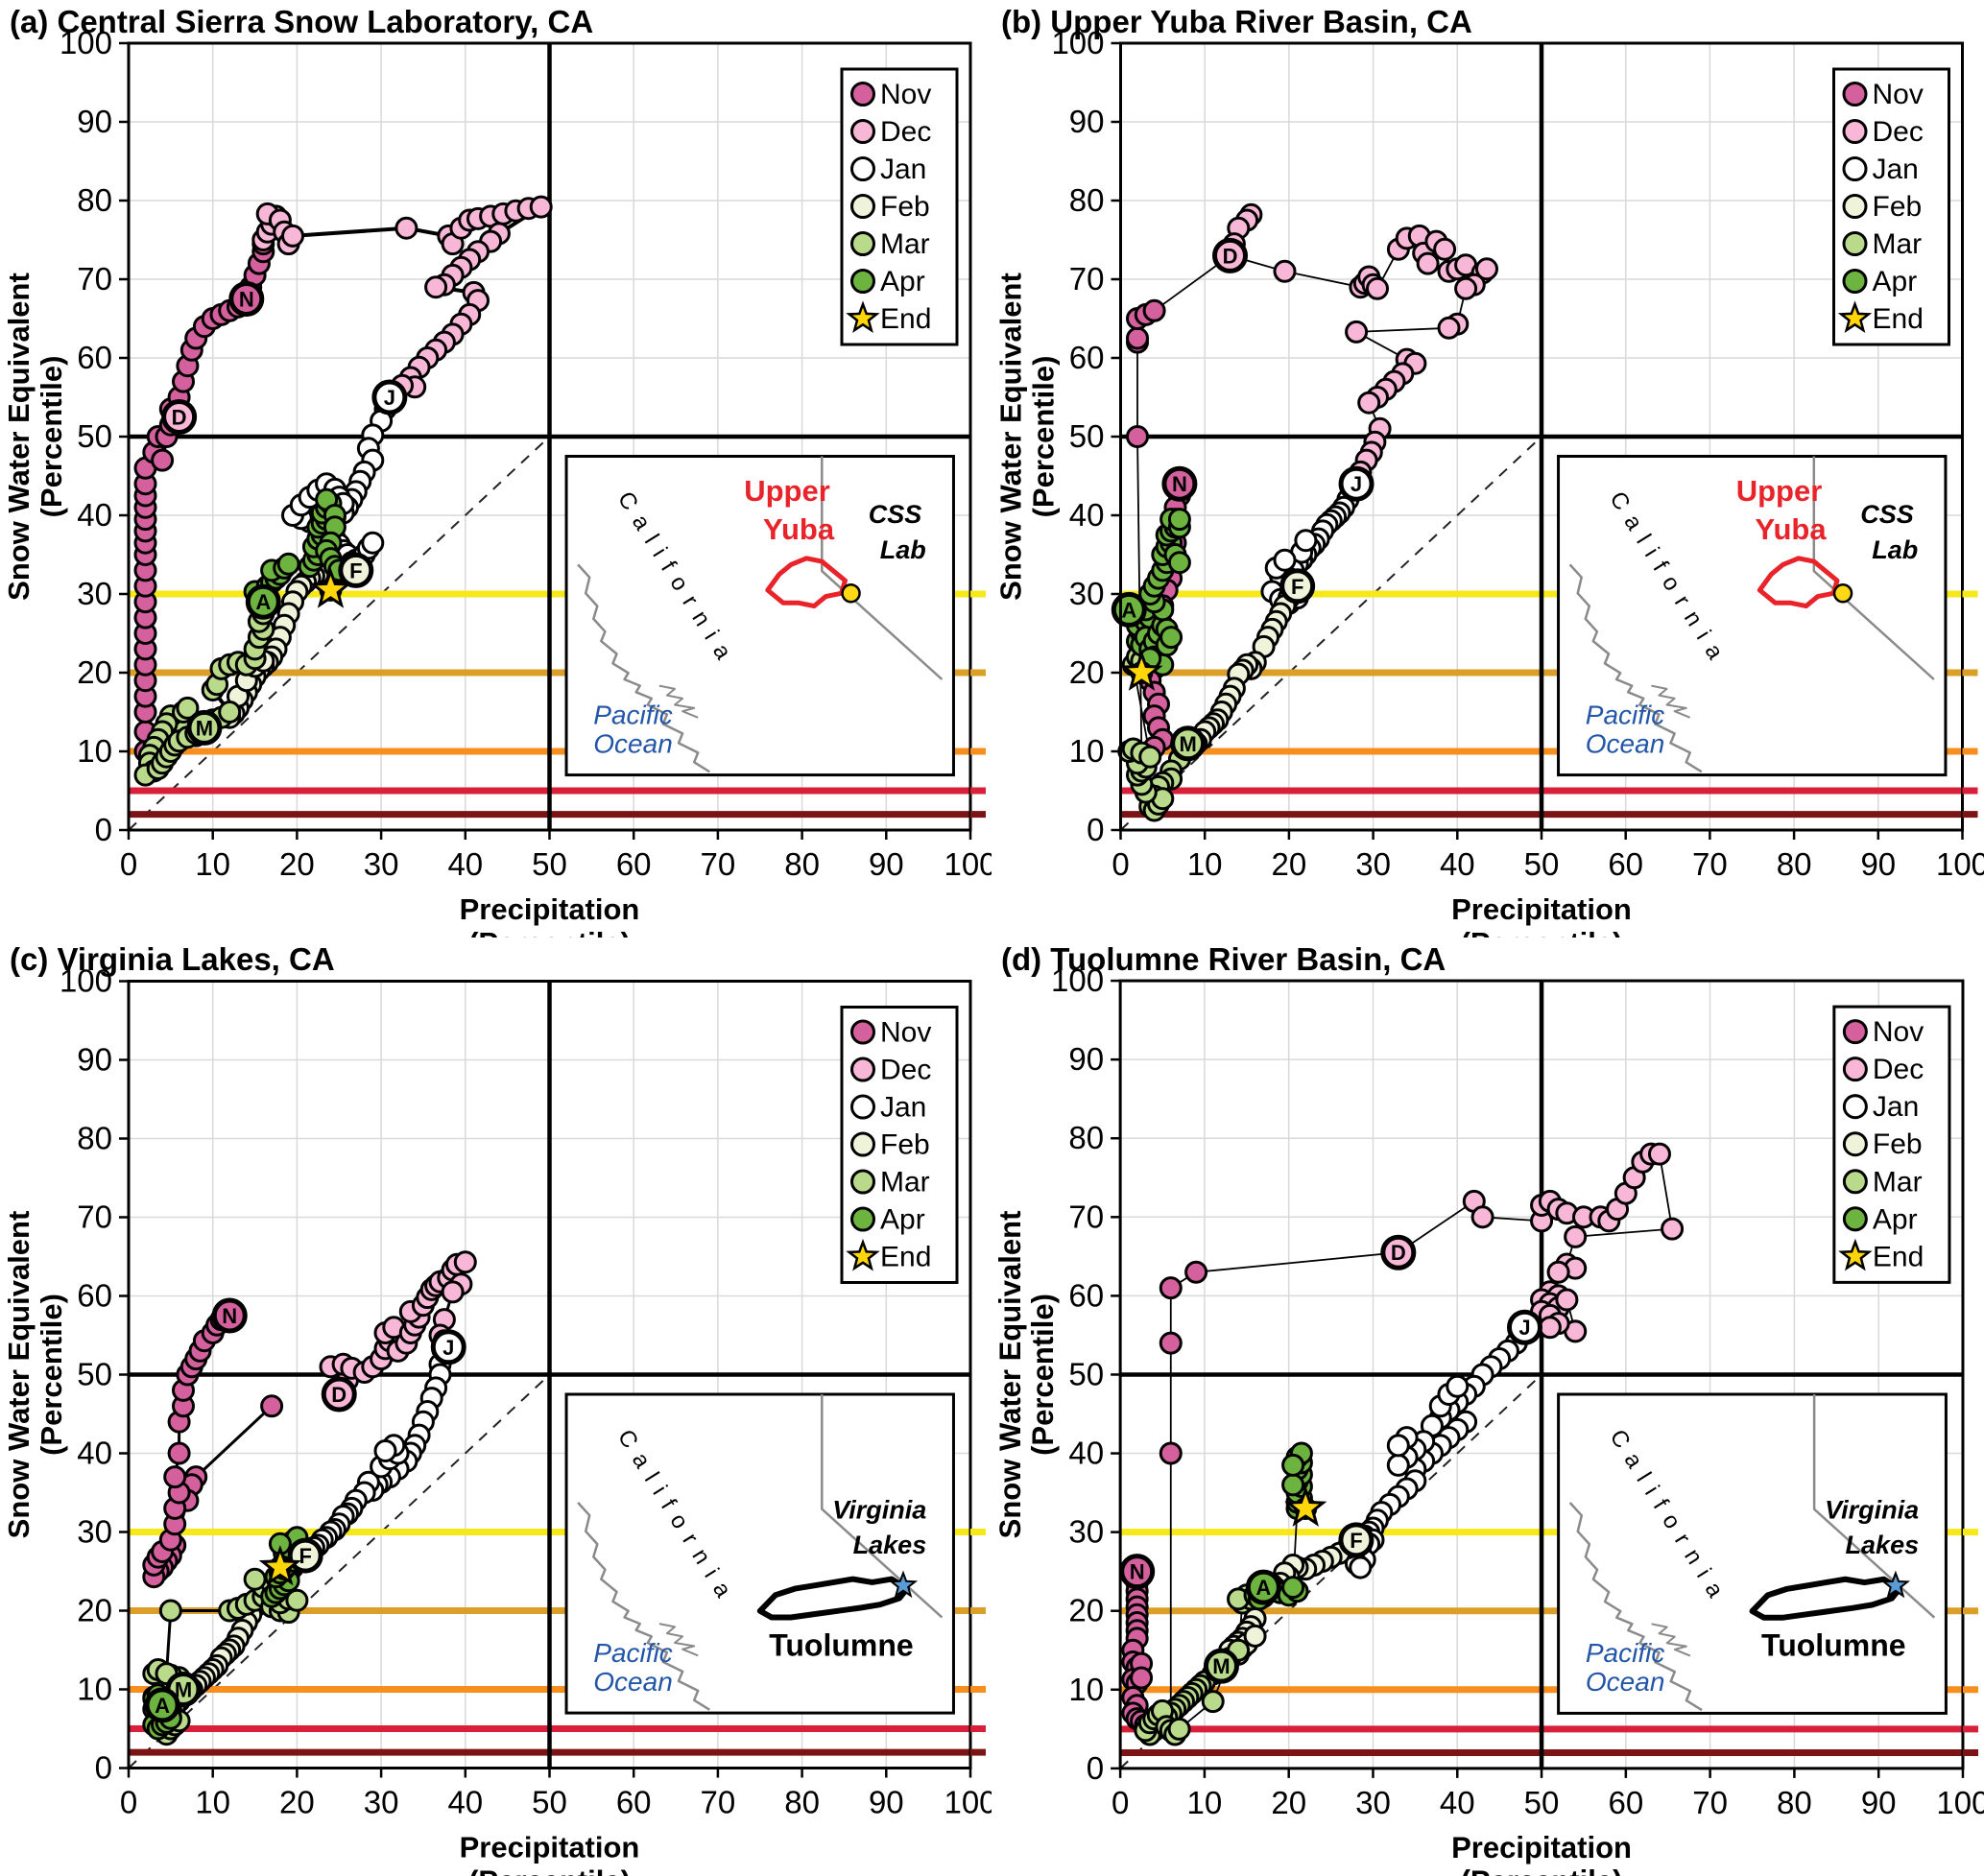 Image resolution: width=1984 pixels, height=1876 pixels. What do you see at coordinates (19, 437) in the screenshot?
I see `y-axis-title: Snow Water Equivalent` at bounding box center [19, 437].